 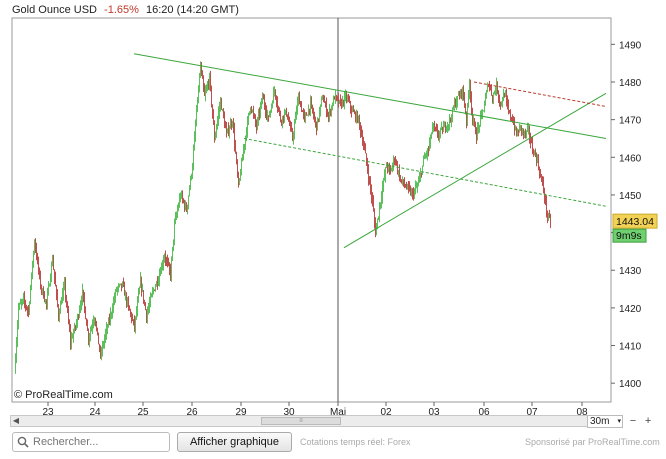 What do you see at coordinates (630, 45) in the screenshot?
I see `y-tick-label: 1490` at bounding box center [630, 45].